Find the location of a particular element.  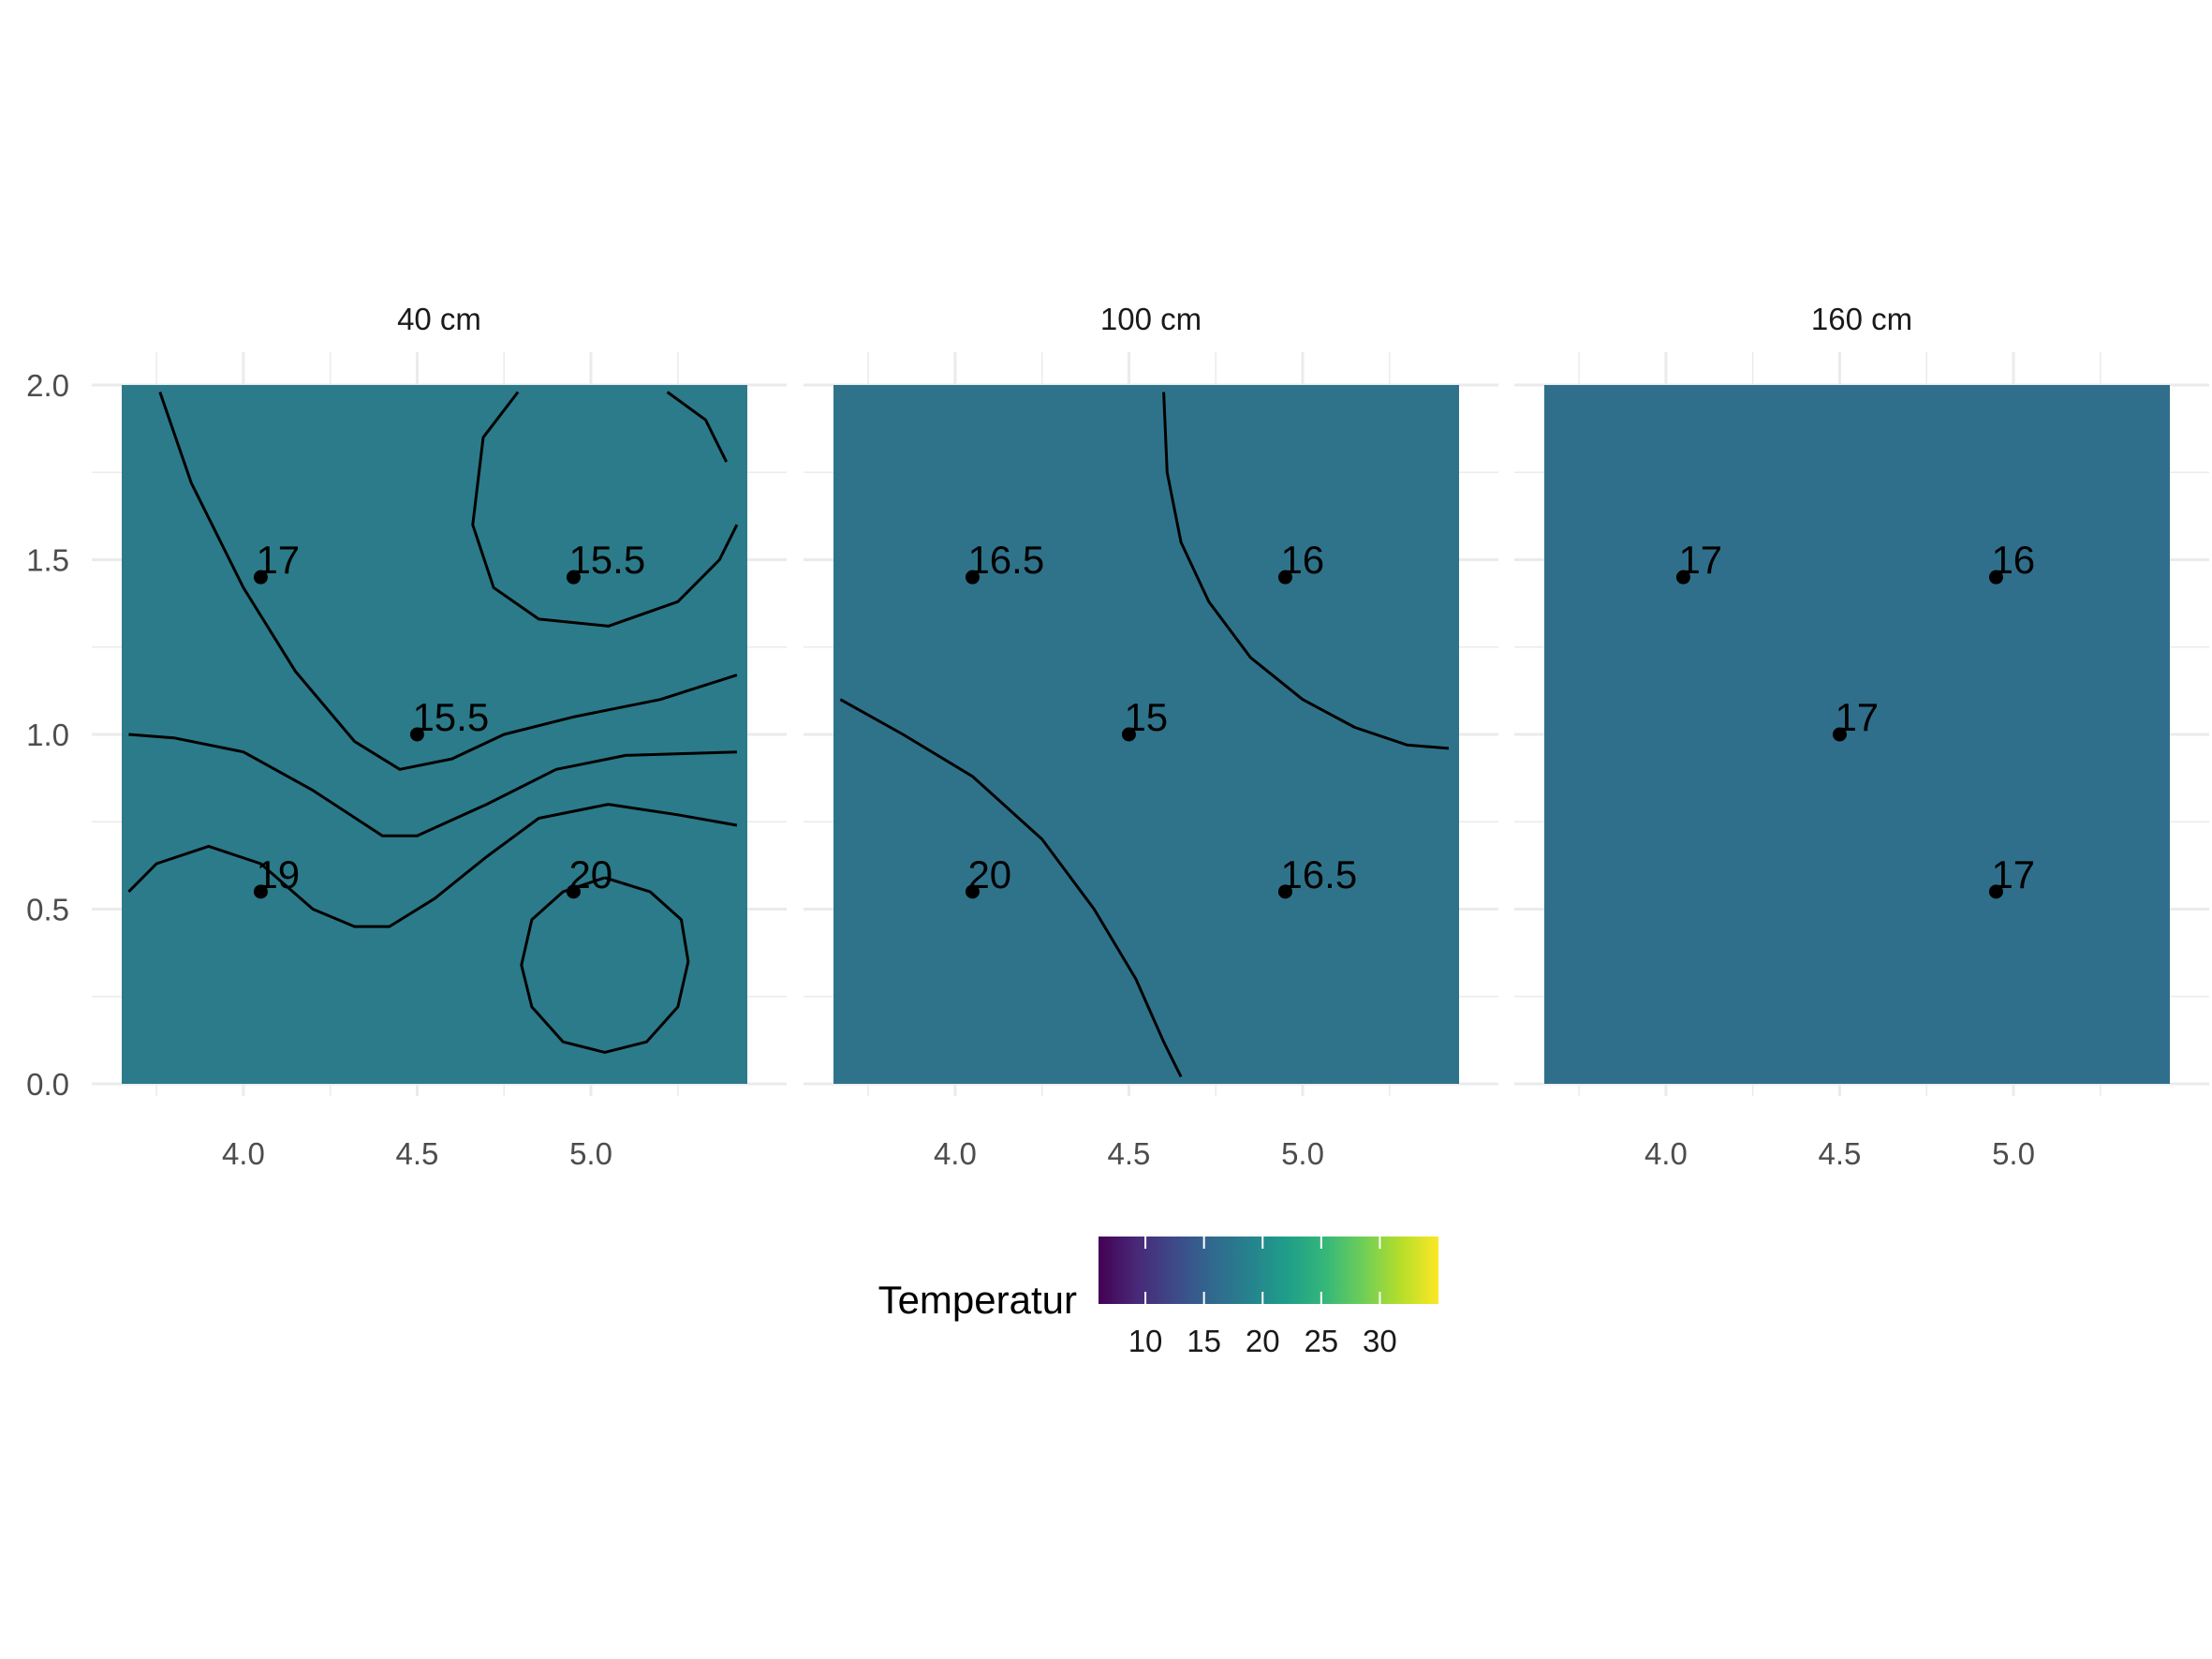

point-label: 15 is located at coordinates (1146, 717).